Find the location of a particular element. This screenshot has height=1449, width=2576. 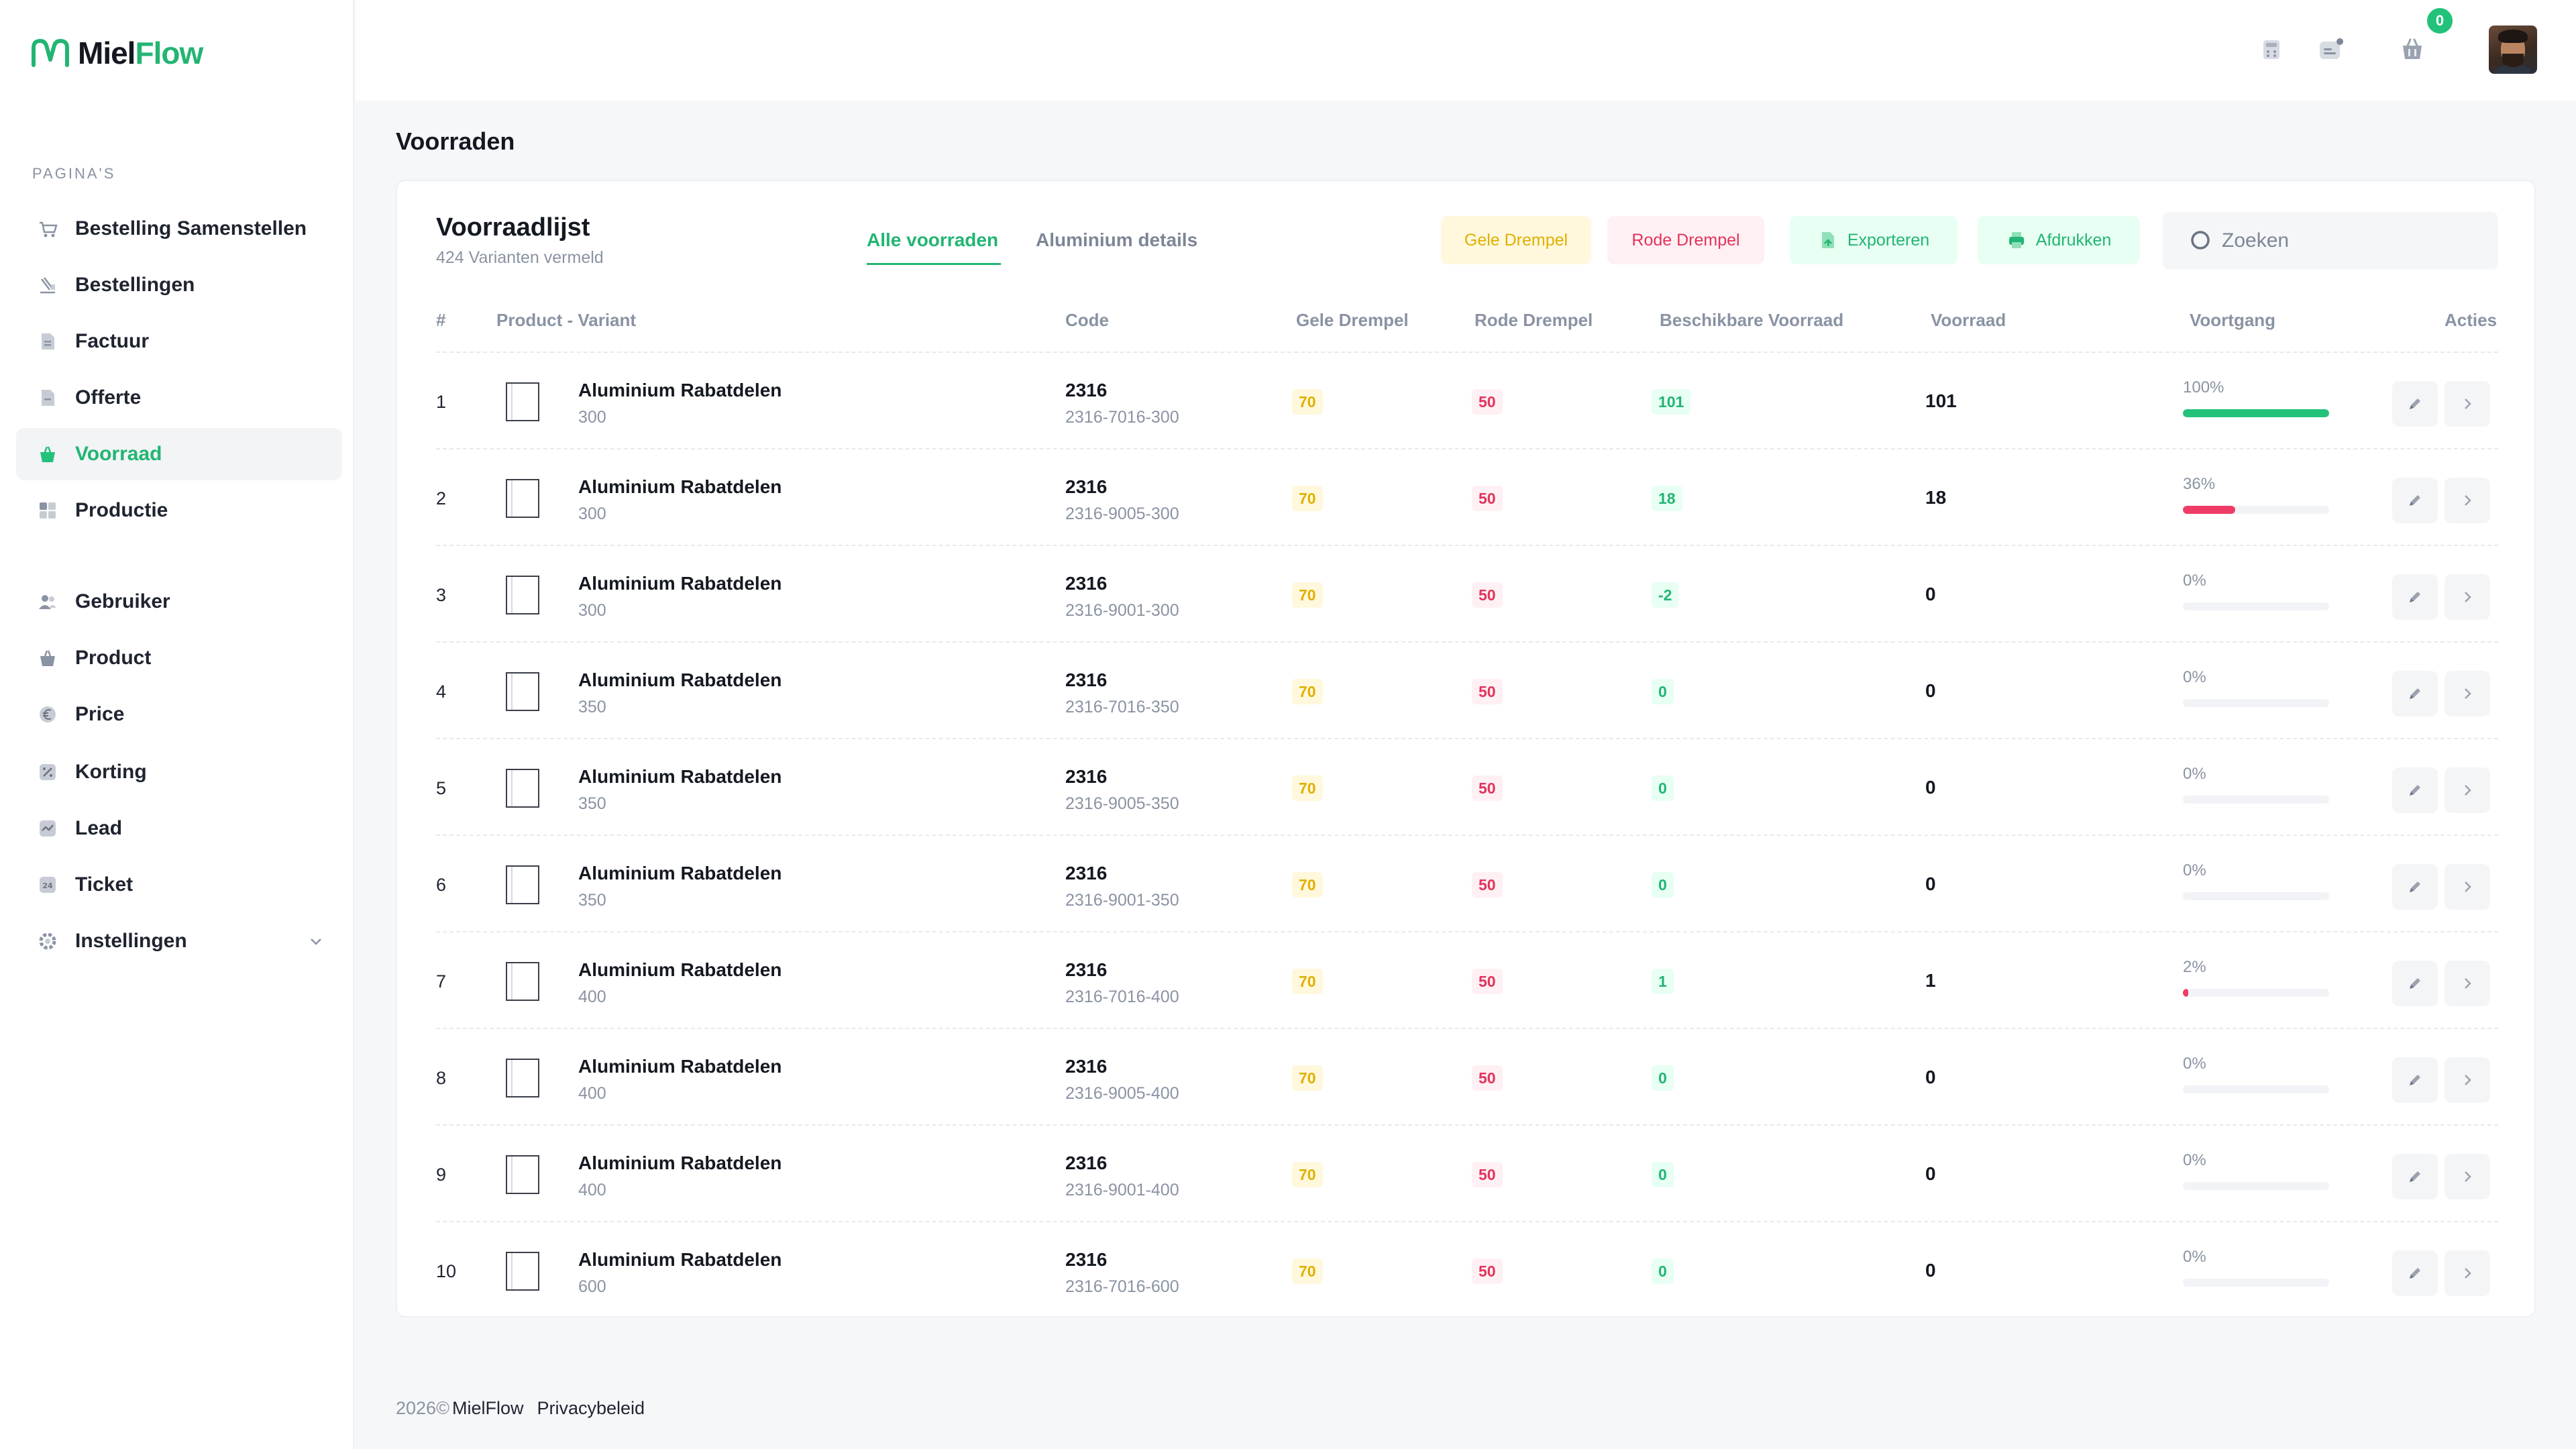

export-button: Exporteren is located at coordinates (1873, 240).